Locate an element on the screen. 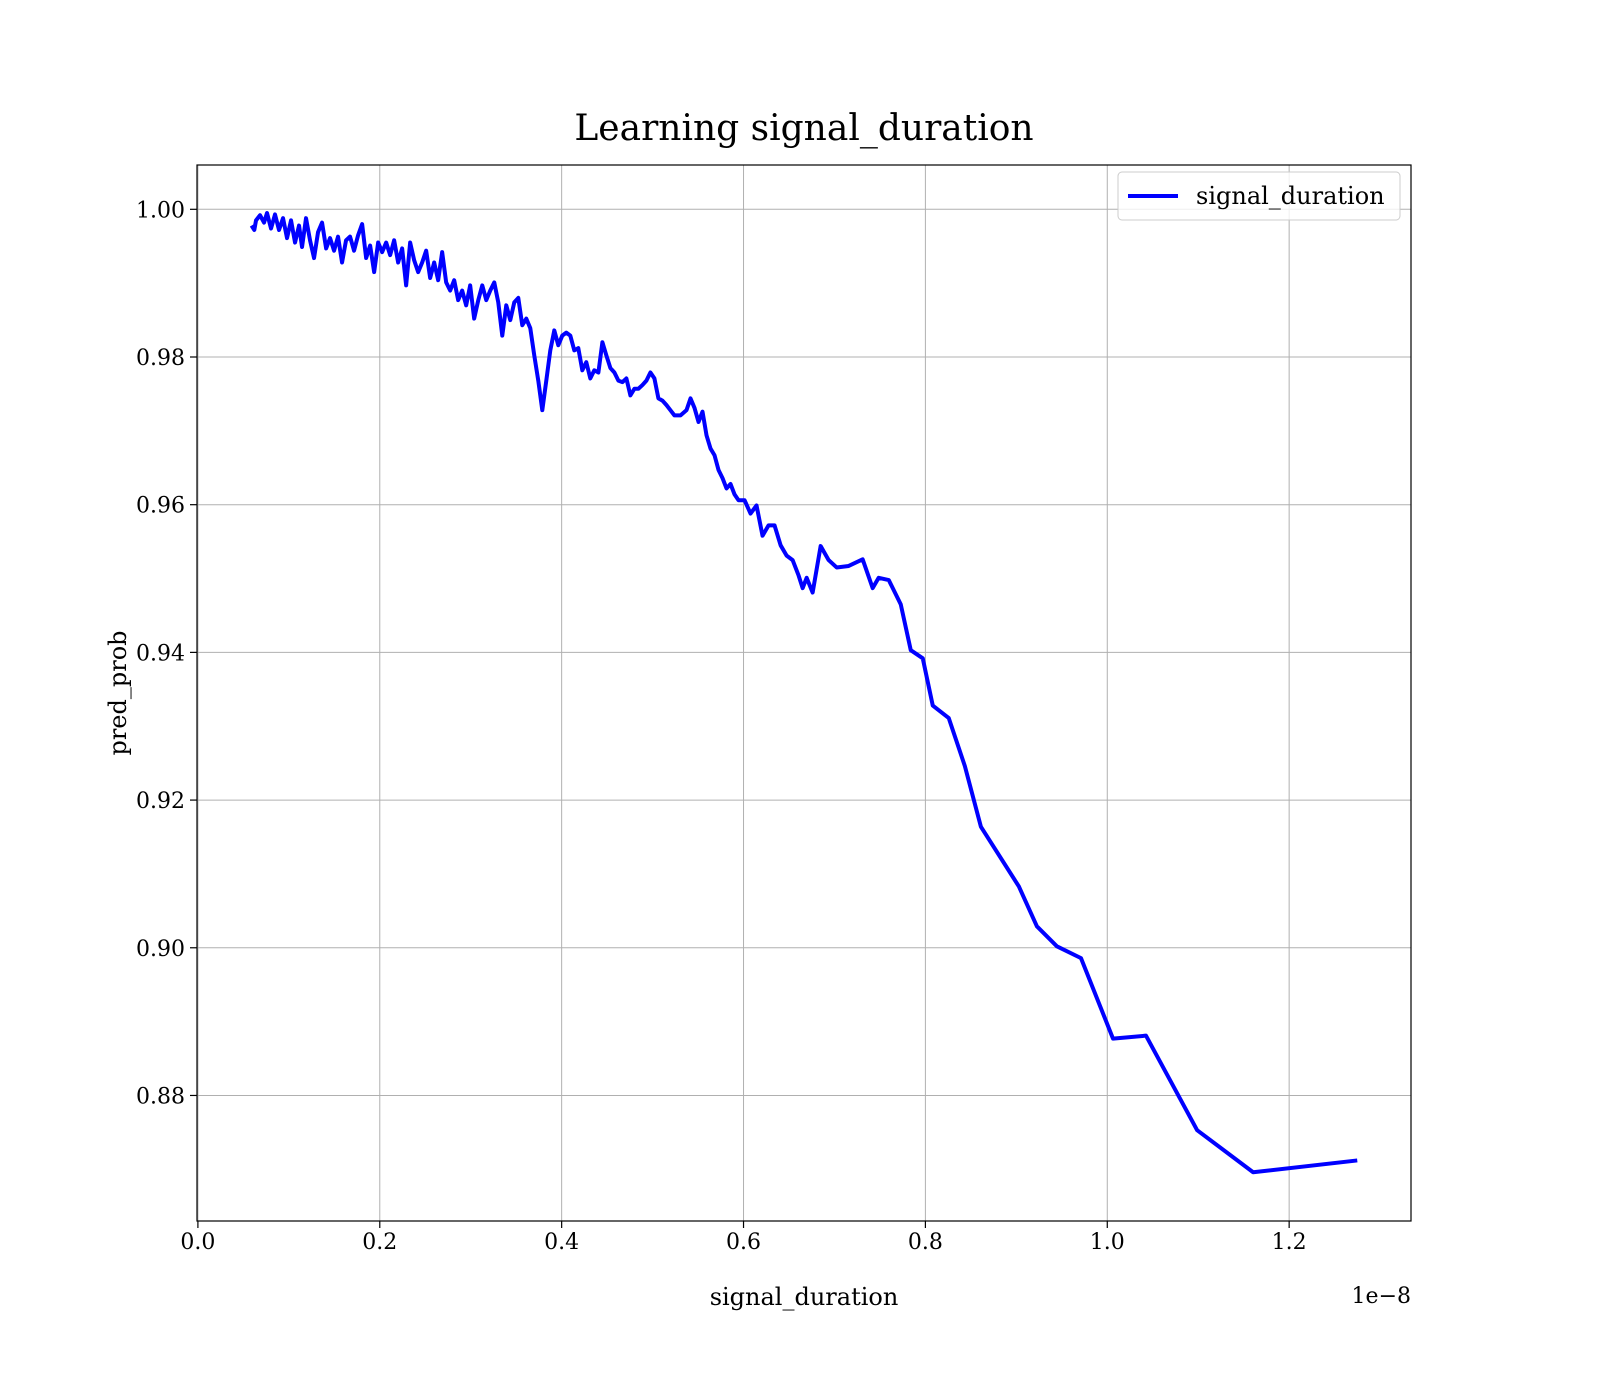 This screenshot has height=1400, width=1600. y-tick-label: 0.92 is located at coordinates (160, 801).